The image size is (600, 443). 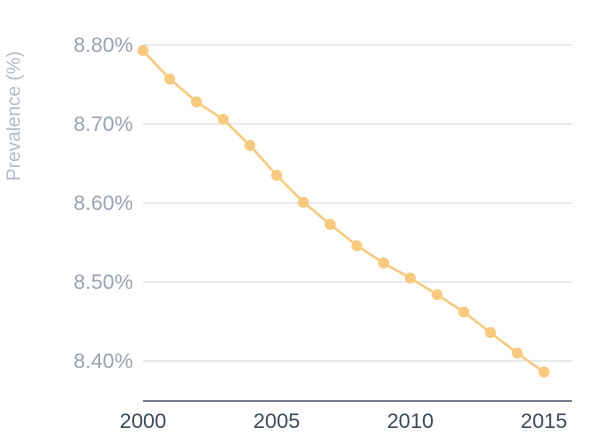 I want to click on y-tick-labels: 8.40% 8.50% 8.60% 8.70% 8.80%, so click(x=103, y=203).